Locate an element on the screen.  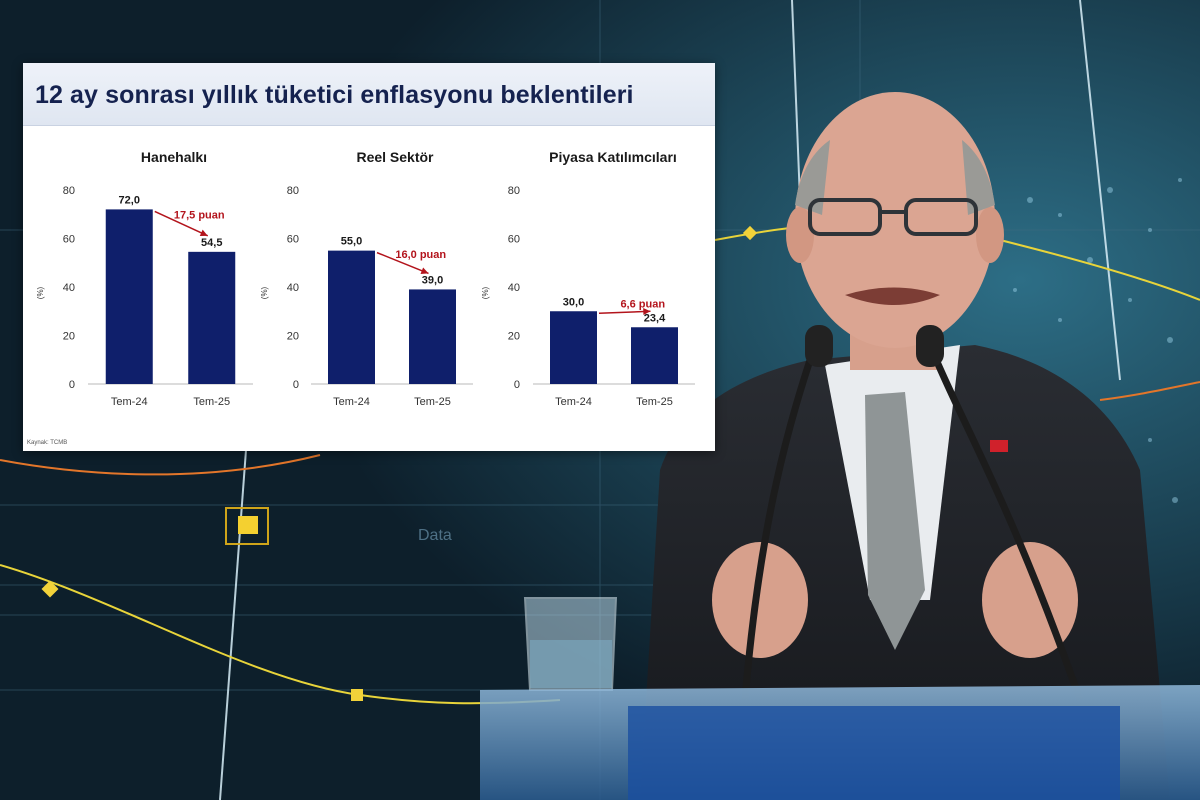
data-label: 39,0 is located at coordinates (432, 280).